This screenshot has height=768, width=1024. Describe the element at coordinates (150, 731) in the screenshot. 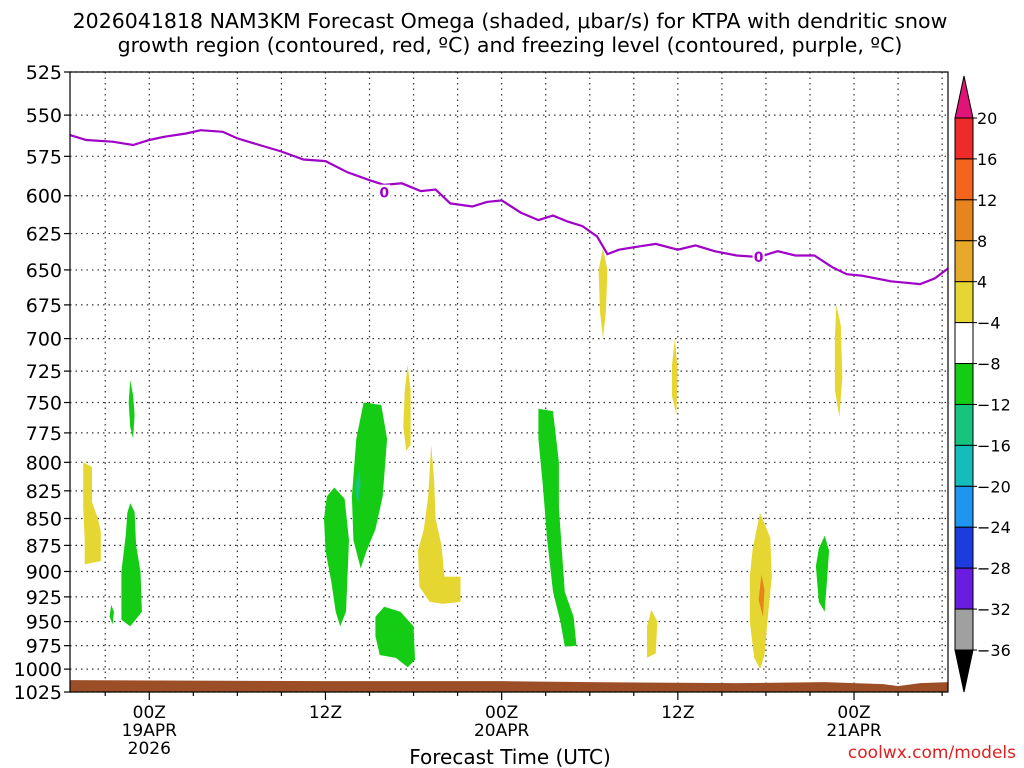

I see `x-tick-date: 19APR` at that location.